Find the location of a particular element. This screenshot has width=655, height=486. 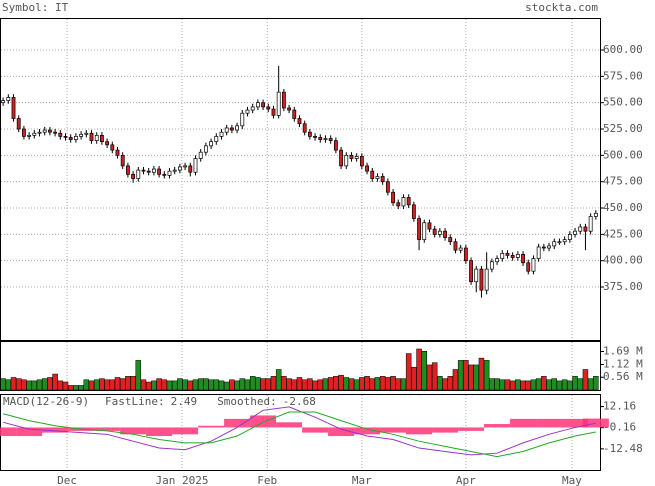

x-tick-label: Dec is located at coordinates (67, 480).